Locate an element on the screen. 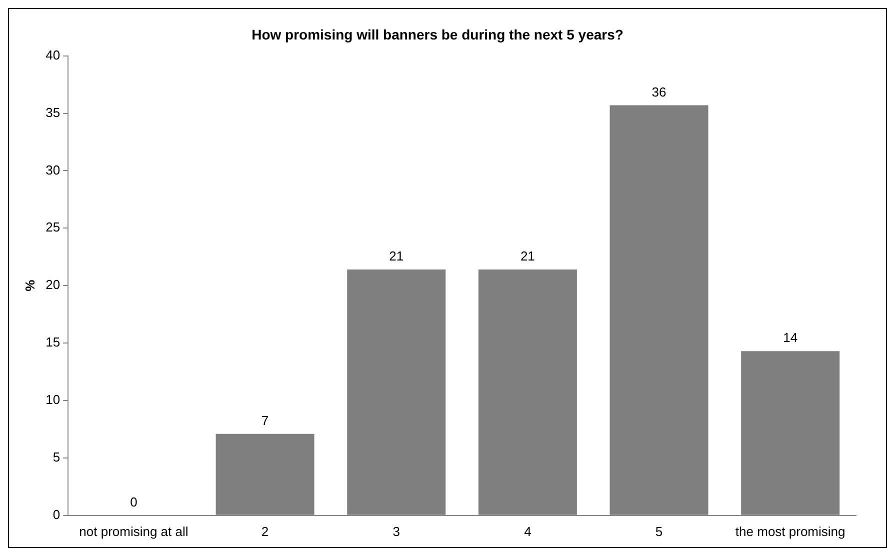  data-label: 7 is located at coordinates (265, 420).